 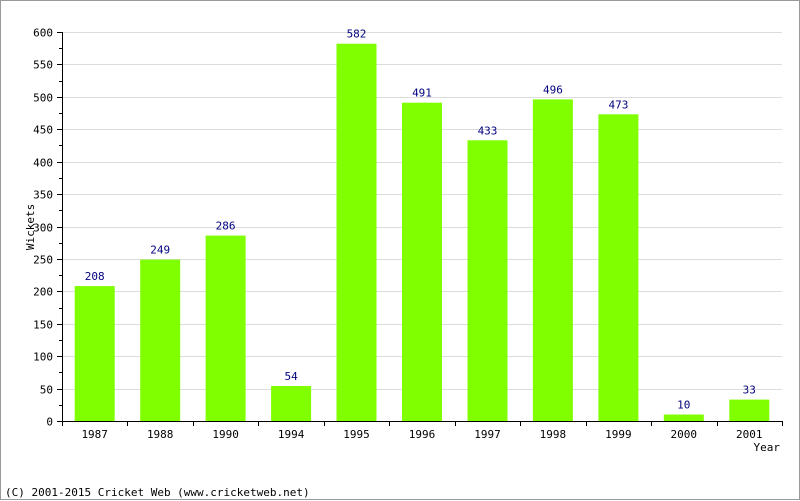 What do you see at coordinates (552, 260) in the screenshot?
I see `bar-1998` at bounding box center [552, 260].